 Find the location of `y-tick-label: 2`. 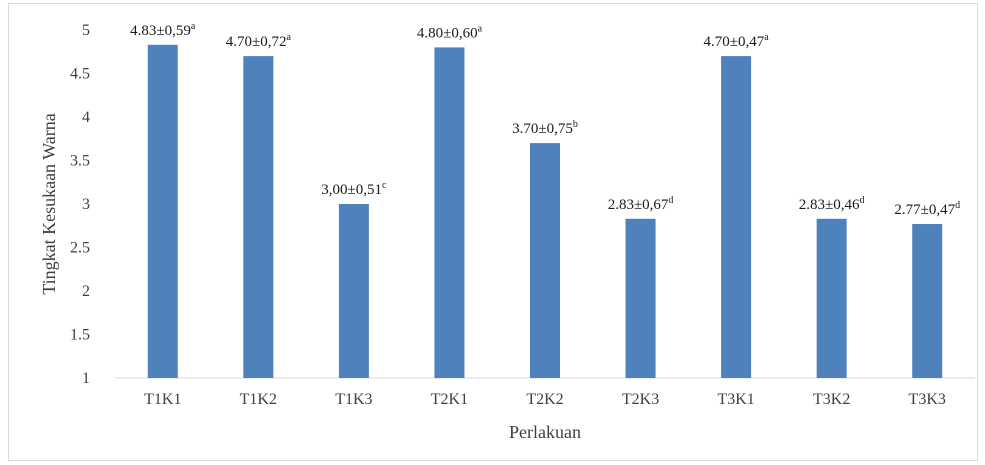

y-tick-label: 2 is located at coordinates (86, 291).